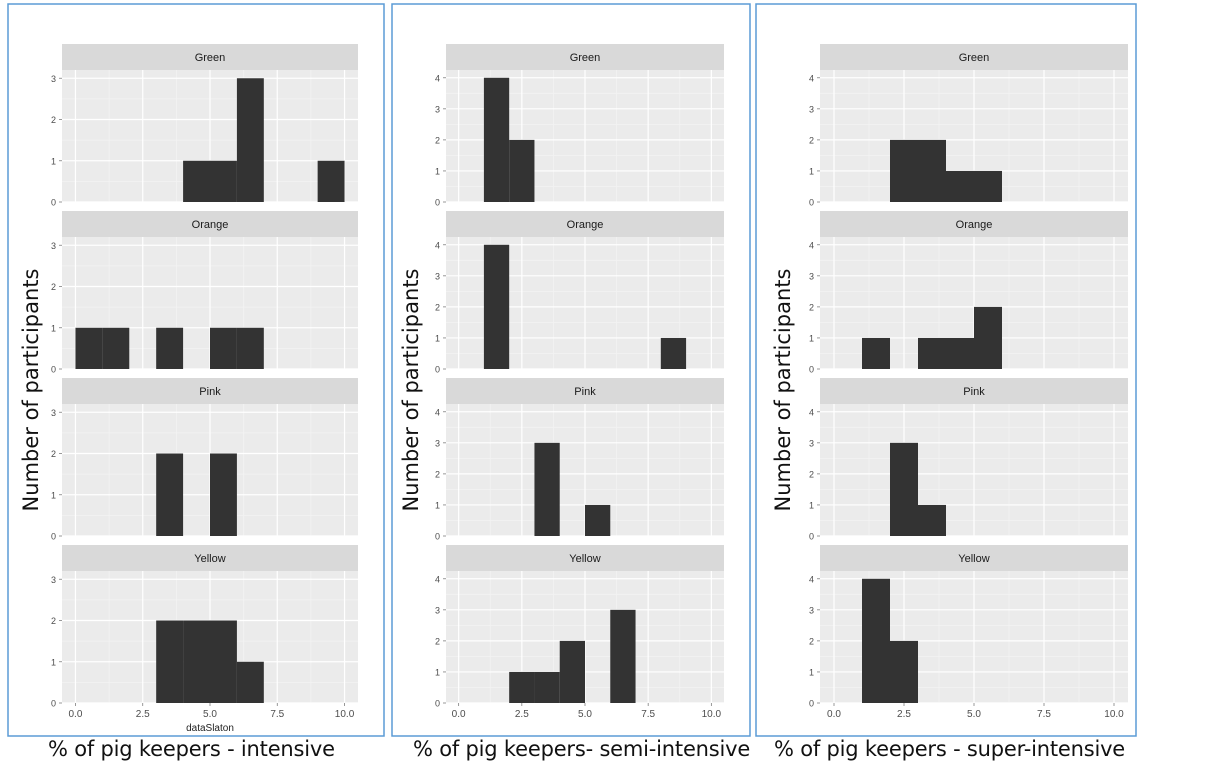 This screenshot has width=1212, height=775. Describe the element at coordinates (210, 714) in the screenshot. I see `x-tick-label: 5.0` at that location.